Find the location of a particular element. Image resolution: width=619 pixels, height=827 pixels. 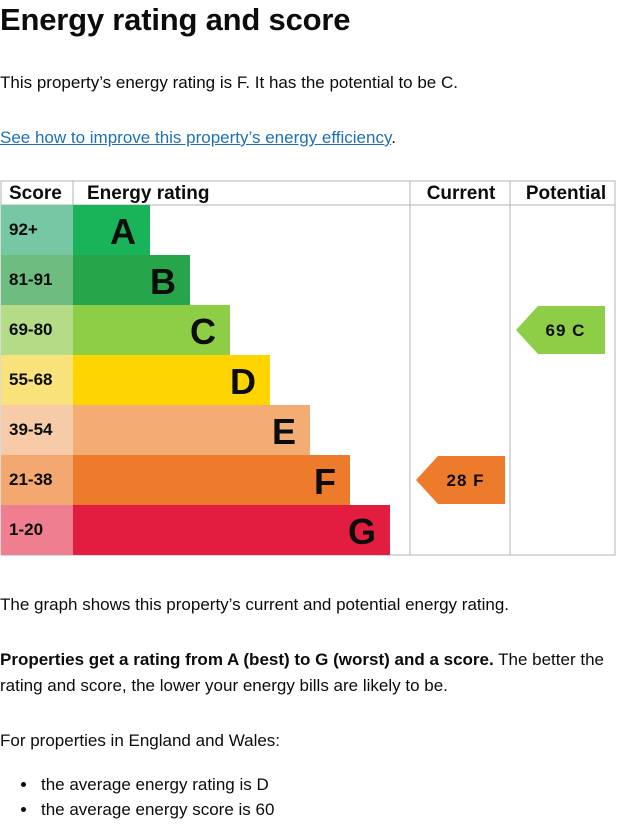

score-label-e: 39-54 is located at coordinates (31, 429).